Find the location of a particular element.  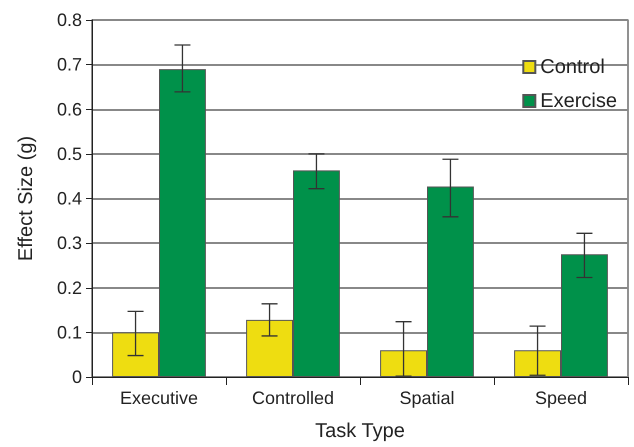

x-tick-label: Spatial is located at coordinates (427, 398).